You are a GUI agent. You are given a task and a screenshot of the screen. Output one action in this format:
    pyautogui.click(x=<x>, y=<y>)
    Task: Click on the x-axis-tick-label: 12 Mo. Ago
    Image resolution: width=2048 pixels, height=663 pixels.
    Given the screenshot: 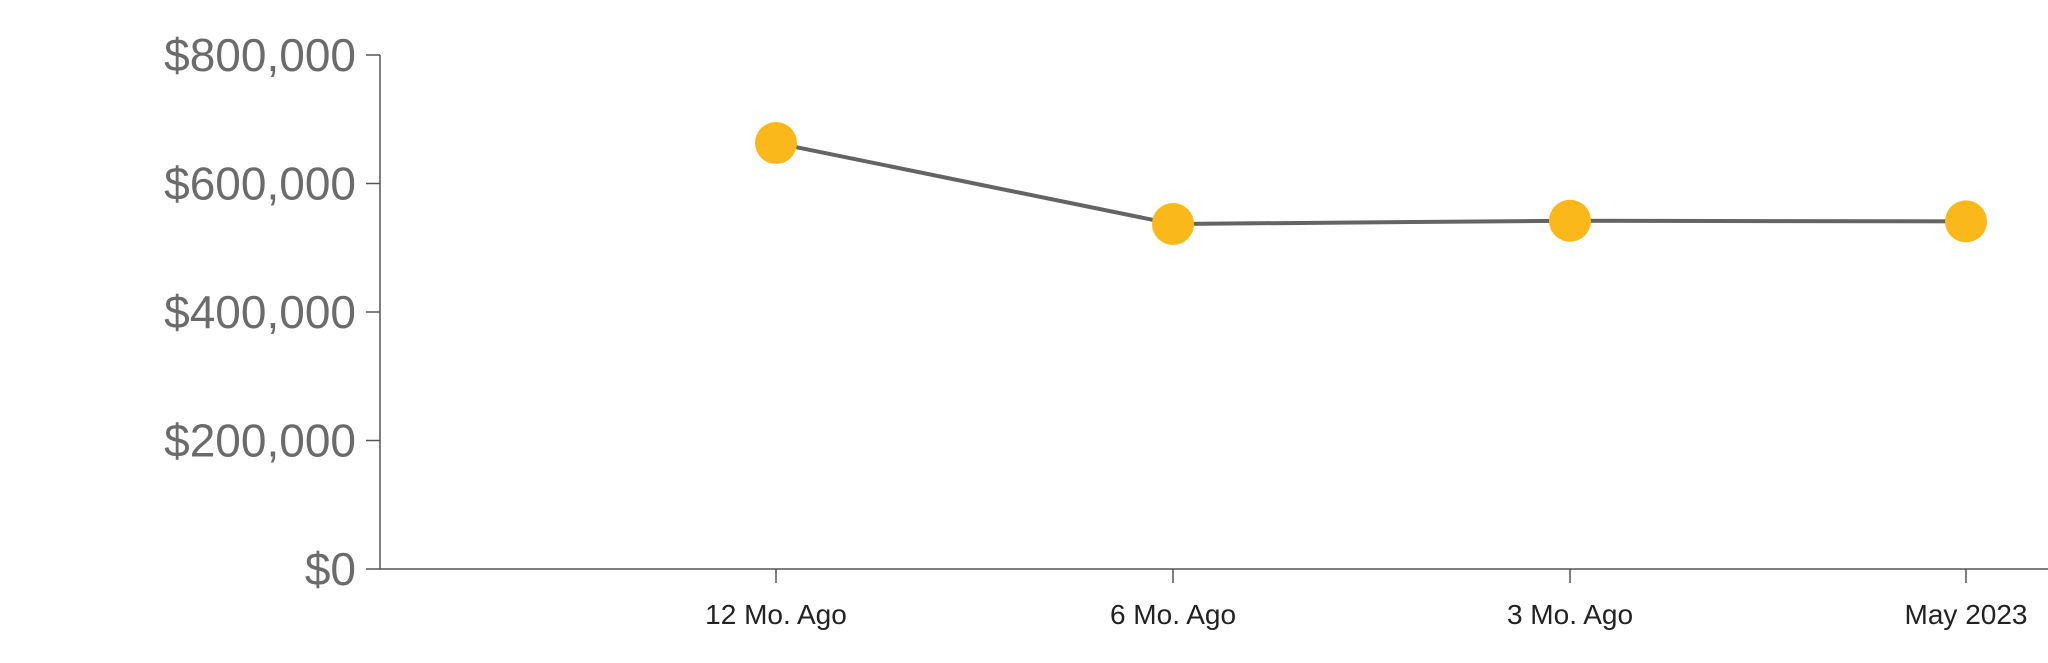 What is the action you would take?
    pyautogui.click(x=776, y=614)
    